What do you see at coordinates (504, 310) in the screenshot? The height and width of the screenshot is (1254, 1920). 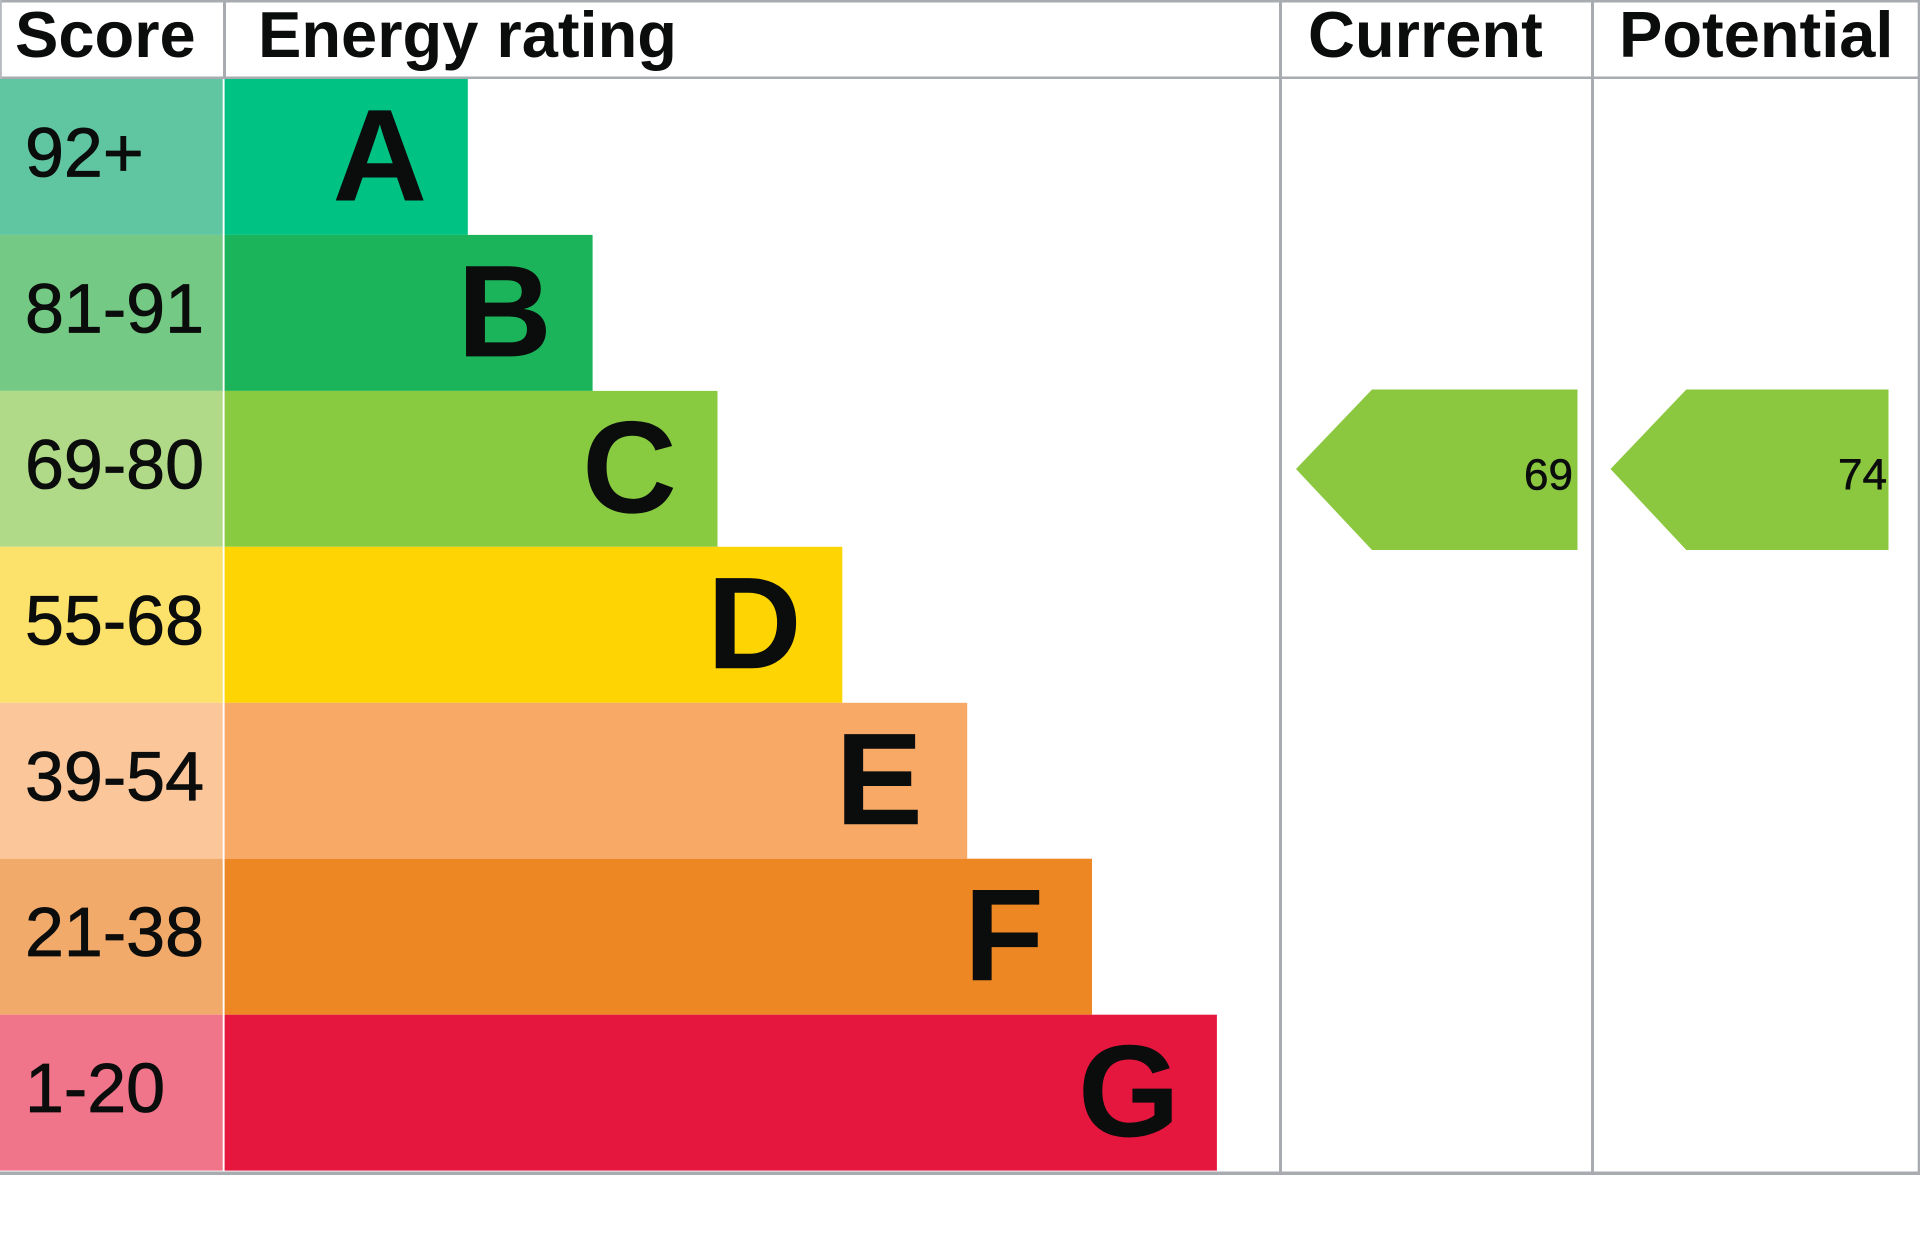 I see `svg-text: B` at bounding box center [504, 310].